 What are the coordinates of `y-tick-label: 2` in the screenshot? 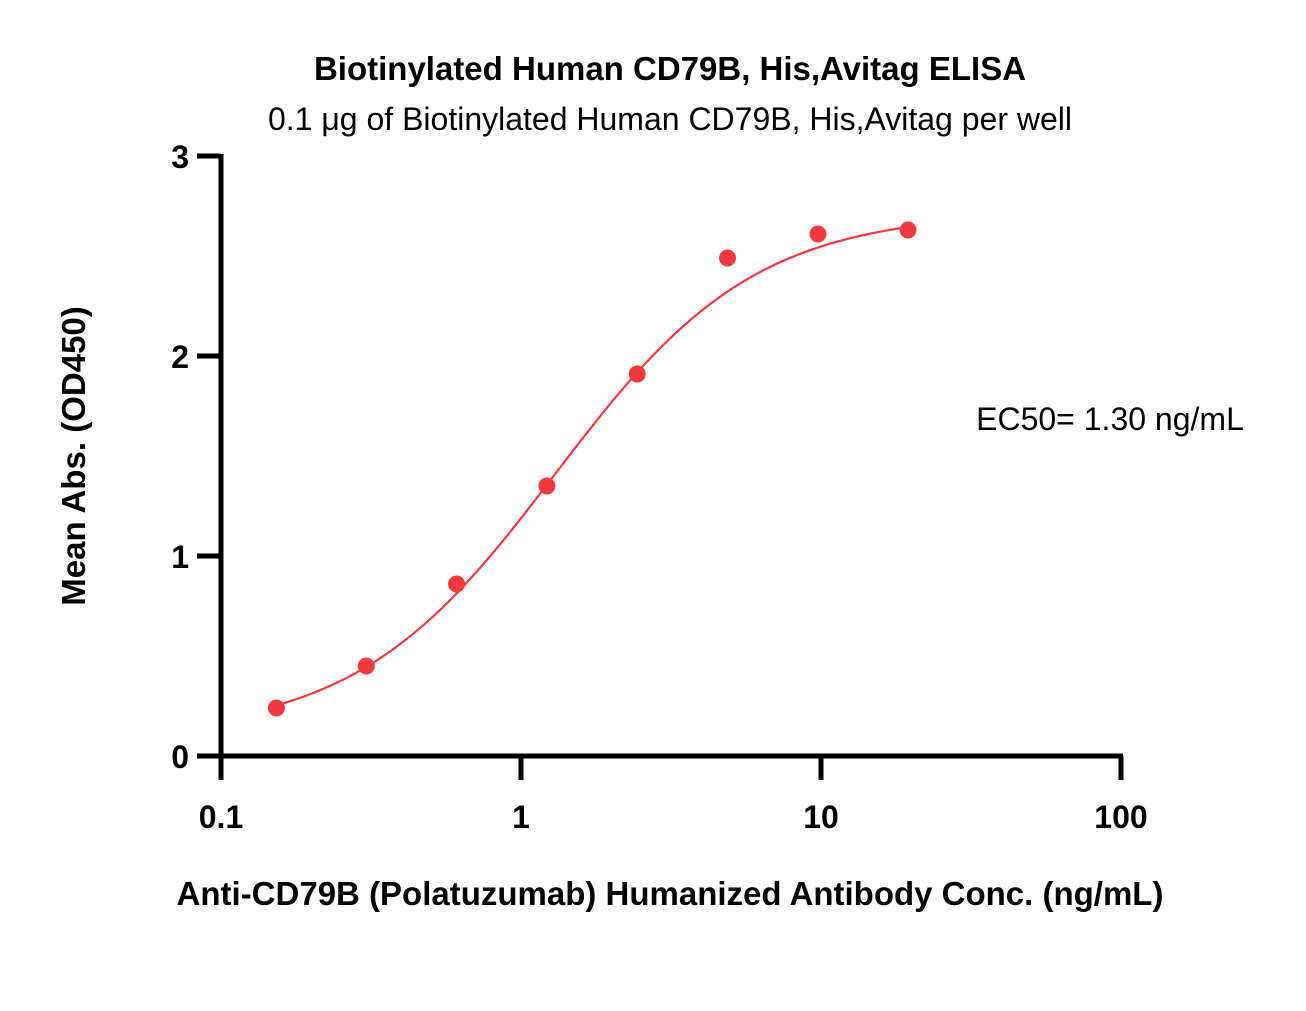 It's located at (180, 357).